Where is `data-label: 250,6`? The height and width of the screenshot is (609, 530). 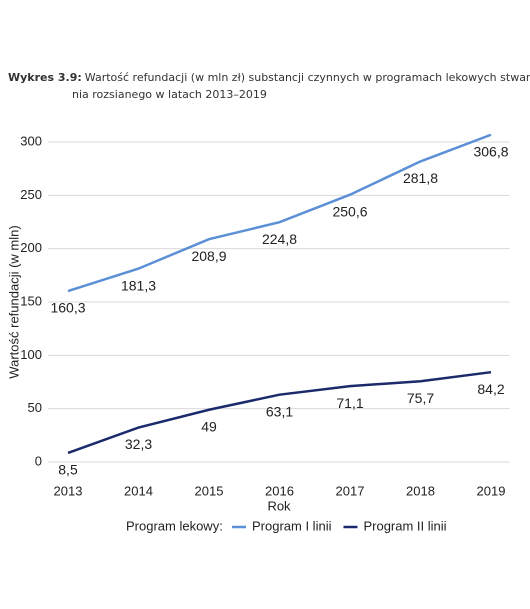 data-label: 250,6 is located at coordinates (349, 211).